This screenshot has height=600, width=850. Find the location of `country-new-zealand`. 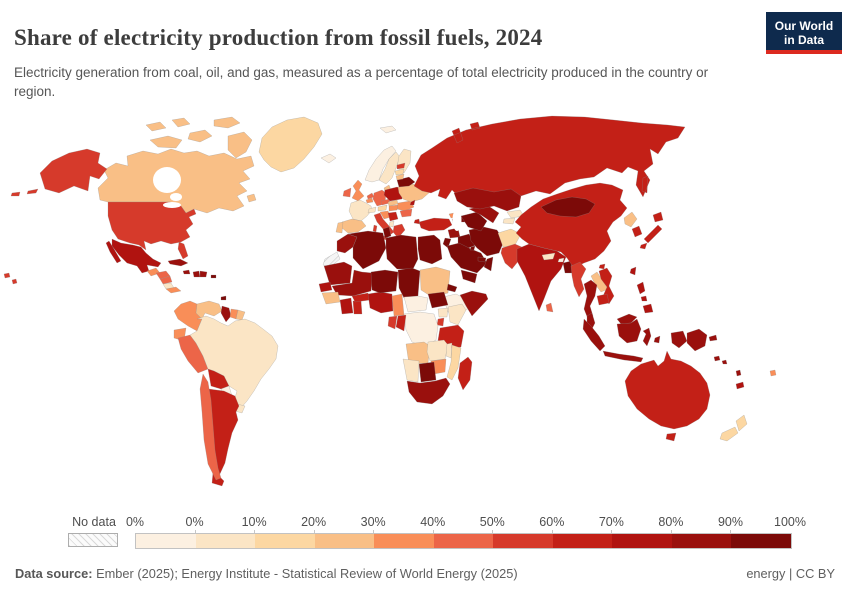

country-new-zealand is located at coordinates (733, 428).